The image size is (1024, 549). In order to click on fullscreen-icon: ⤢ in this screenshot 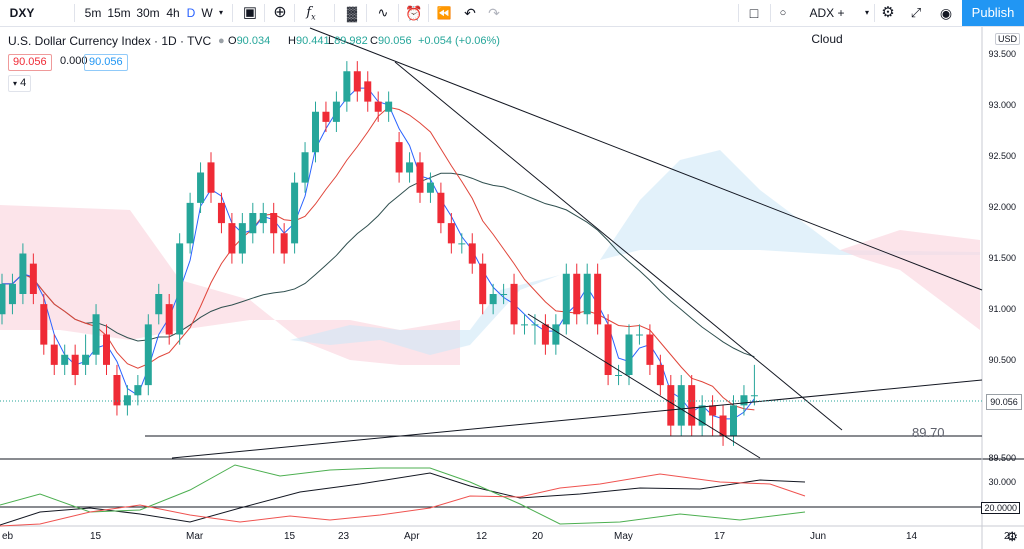, I will do `click(916, 12)`.